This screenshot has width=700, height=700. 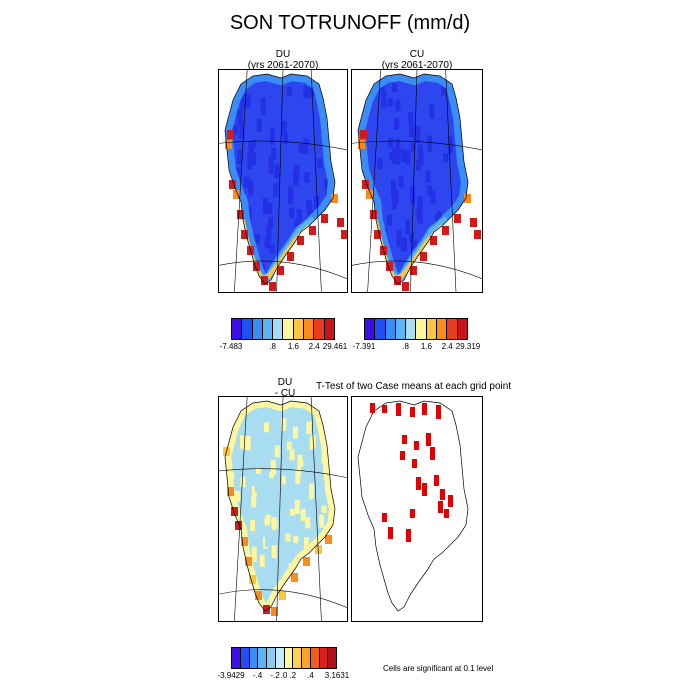 I want to click on colorbar-diff-swatch, so click(x=297, y=658).